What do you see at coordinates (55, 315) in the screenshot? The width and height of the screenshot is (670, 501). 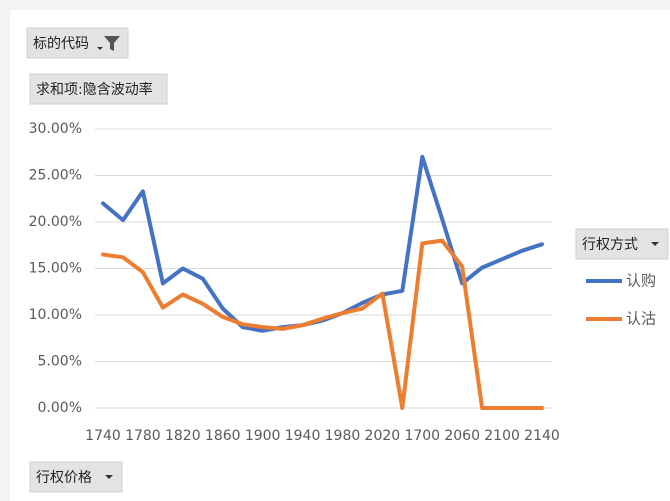 I see `y-tick-label: 10.00%` at bounding box center [55, 315].